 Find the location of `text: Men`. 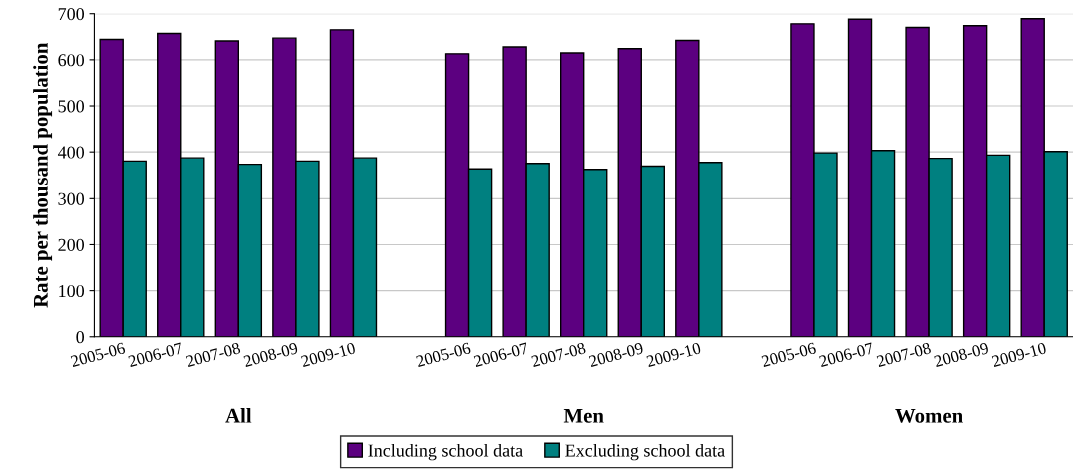

text: Men is located at coordinates (583, 415).